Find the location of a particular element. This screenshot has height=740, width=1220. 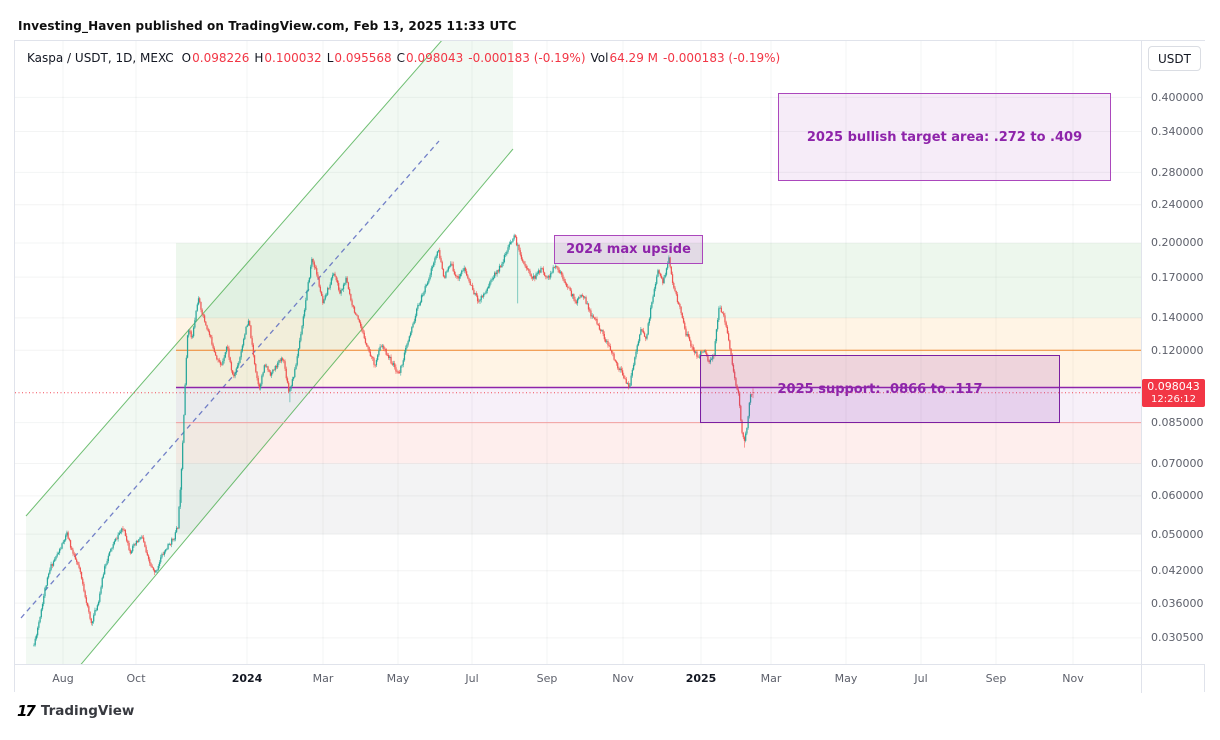

bar-countdown: 12:26:12 is located at coordinates (1173, 399).